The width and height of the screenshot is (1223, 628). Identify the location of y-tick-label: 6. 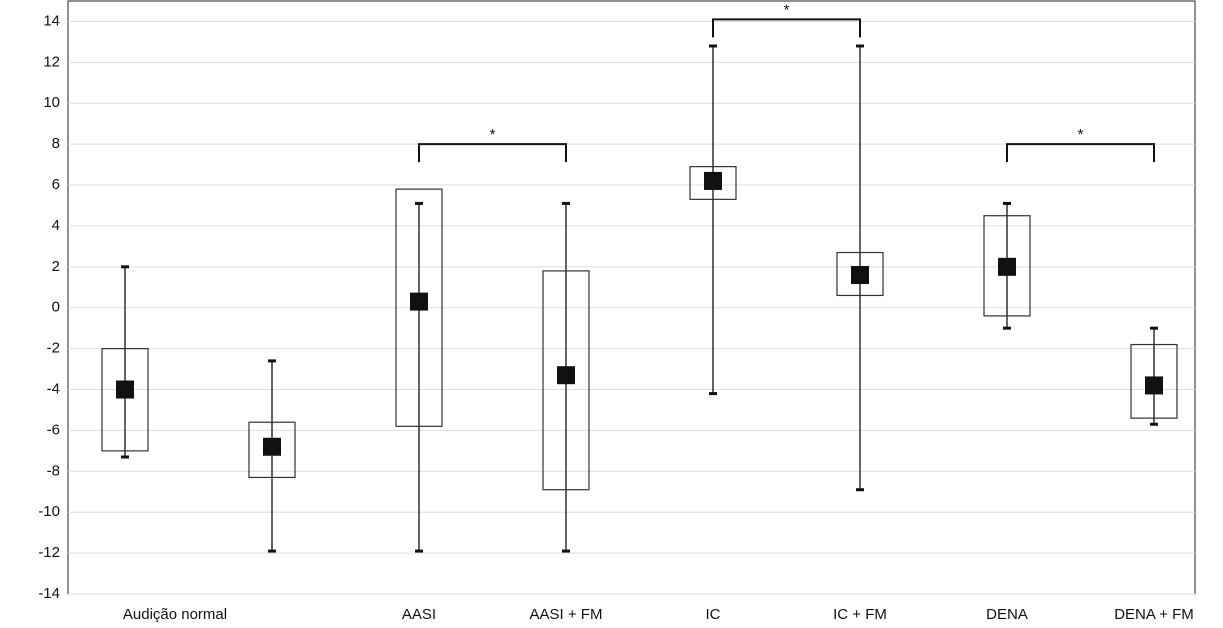
(56, 184).